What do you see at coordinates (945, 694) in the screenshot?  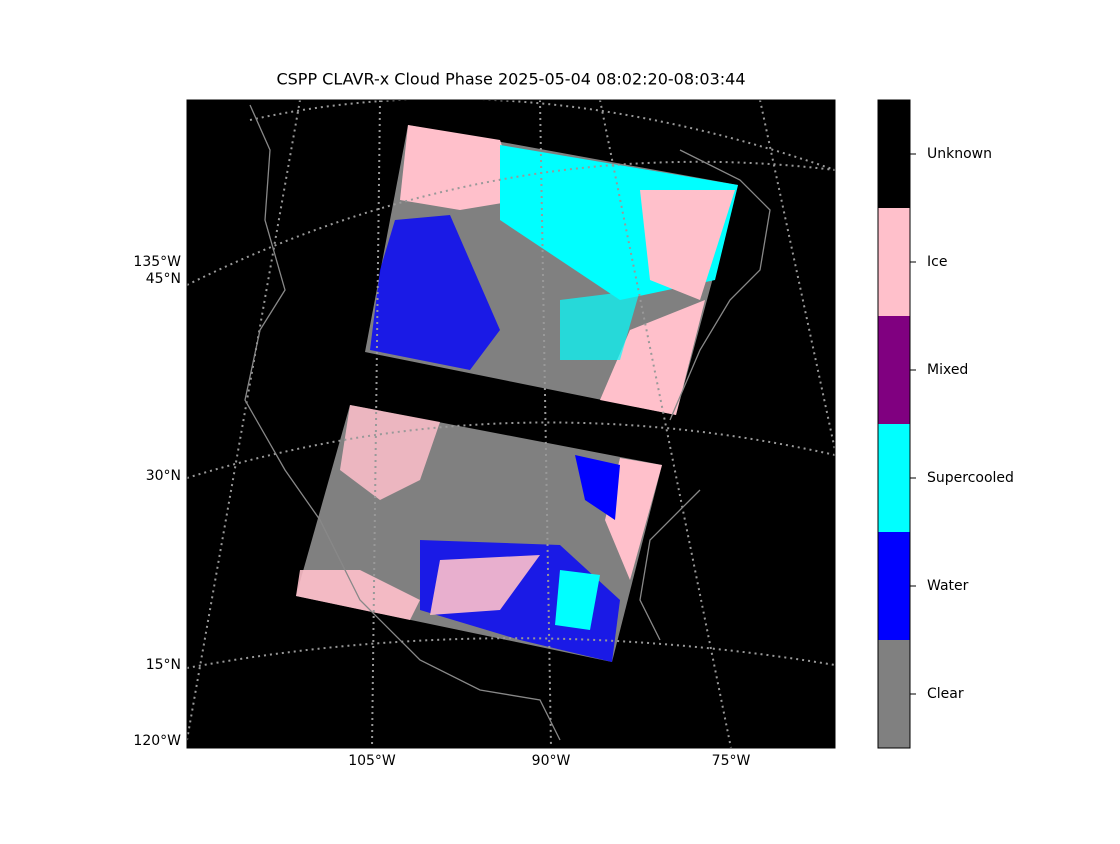 I see `colorbar-label: Clear` at bounding box center [945, 694].